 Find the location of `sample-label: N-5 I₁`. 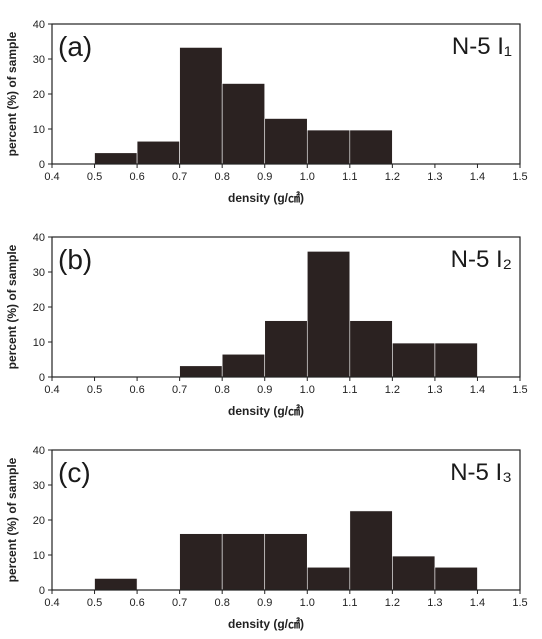

sample-label: N-5 I₁ is located at coordinates (482, 46).